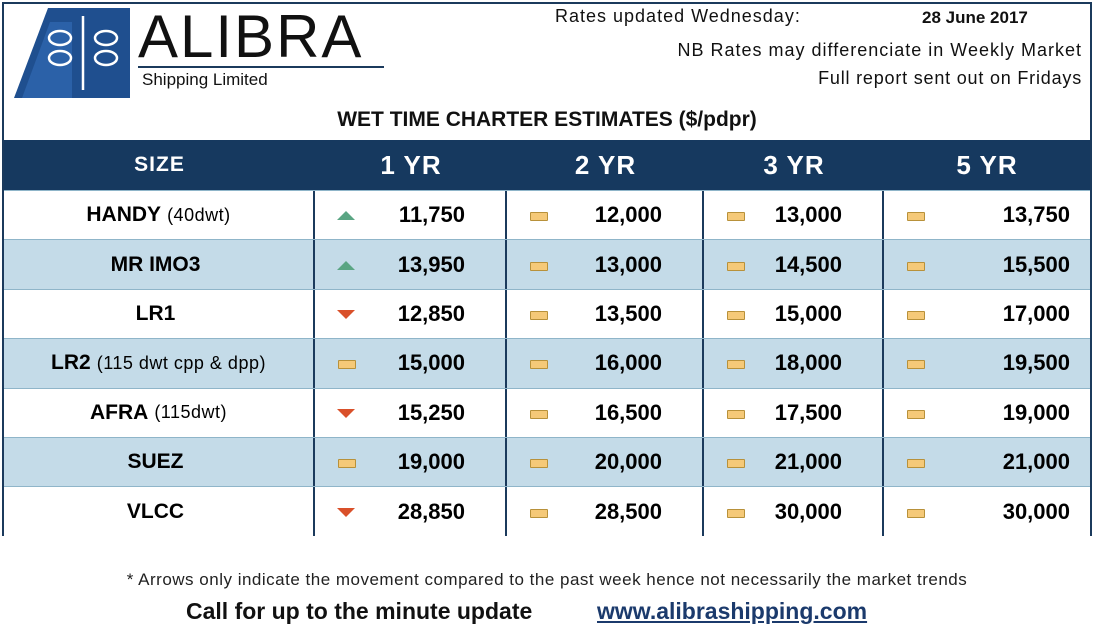 Image resolution: width=1094 pixels, height=631 pixels. I want to click on column-header-1yr: 1 YR, so click(411, 164).